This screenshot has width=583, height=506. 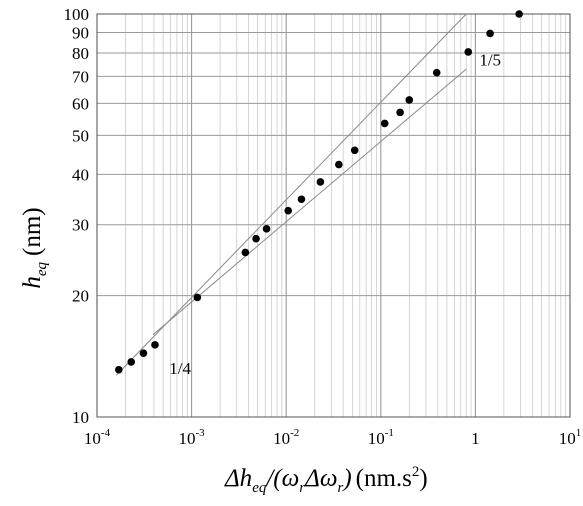 What do you see at coordinates (80, 76) in the screenshot?
I see `y-tick-label: 70` at bounding box center [80, 76].